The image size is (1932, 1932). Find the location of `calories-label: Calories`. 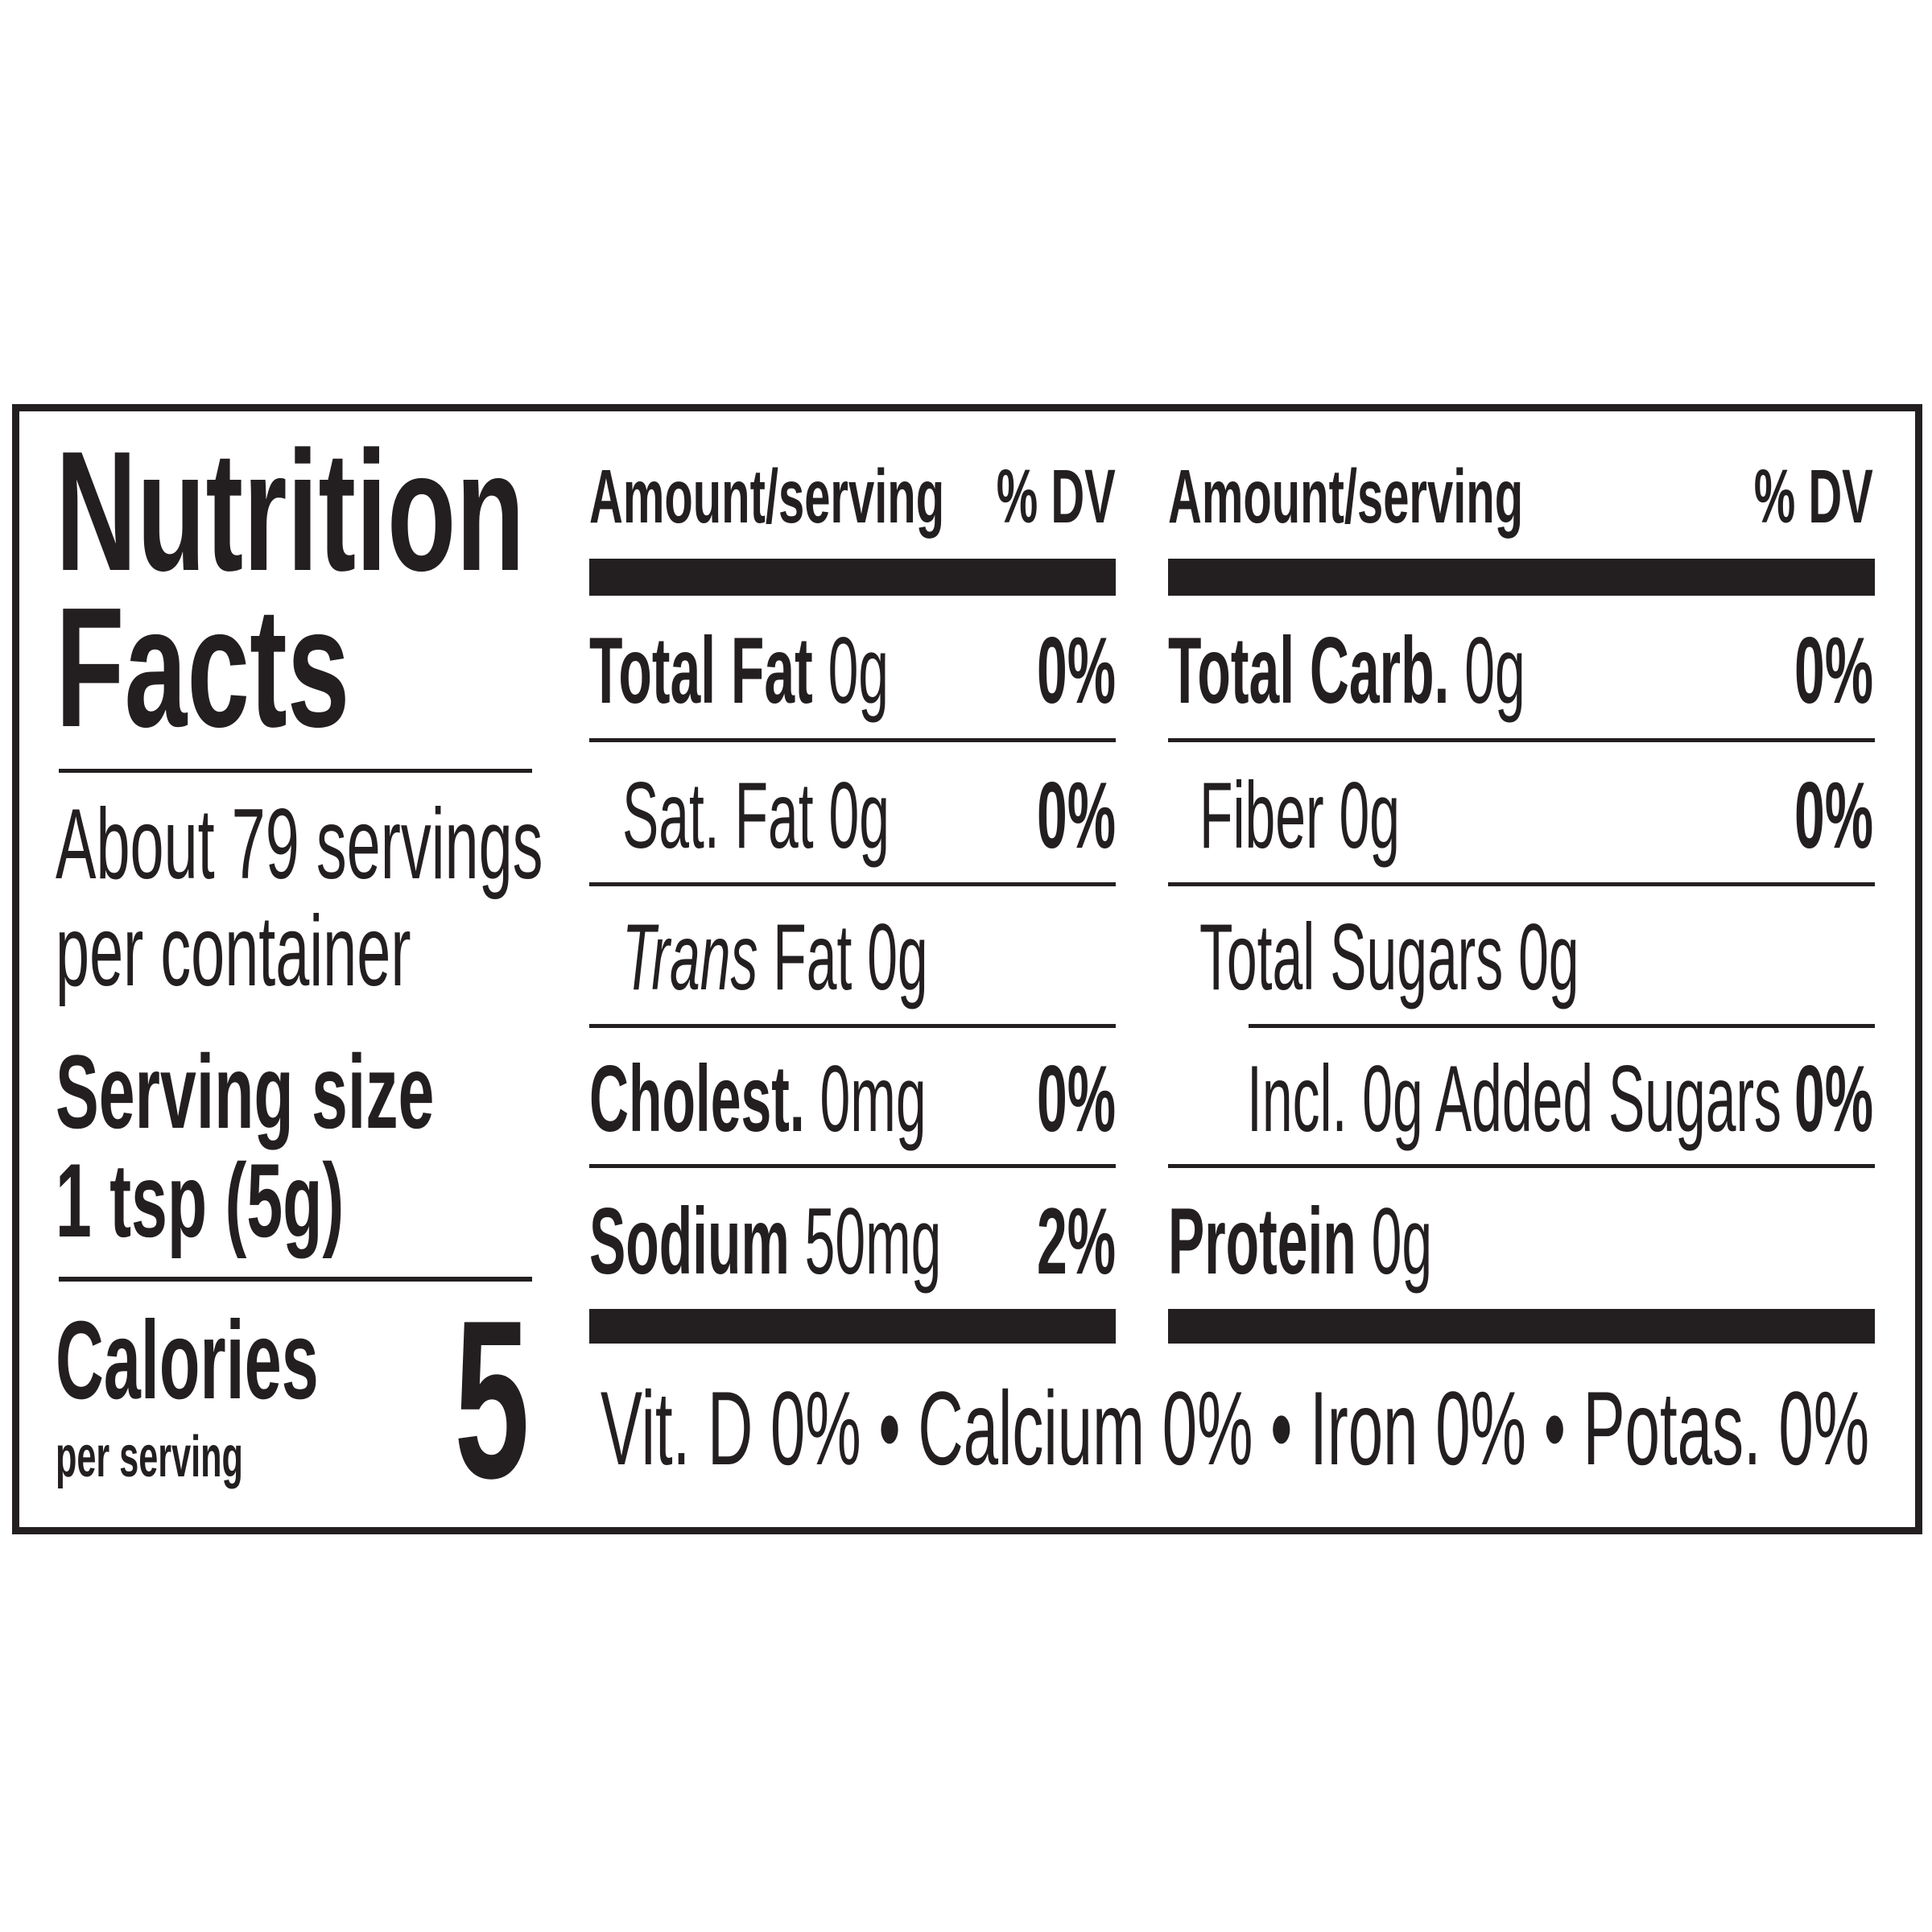

calories-label: Calories is located at coordinates (187, 1360).